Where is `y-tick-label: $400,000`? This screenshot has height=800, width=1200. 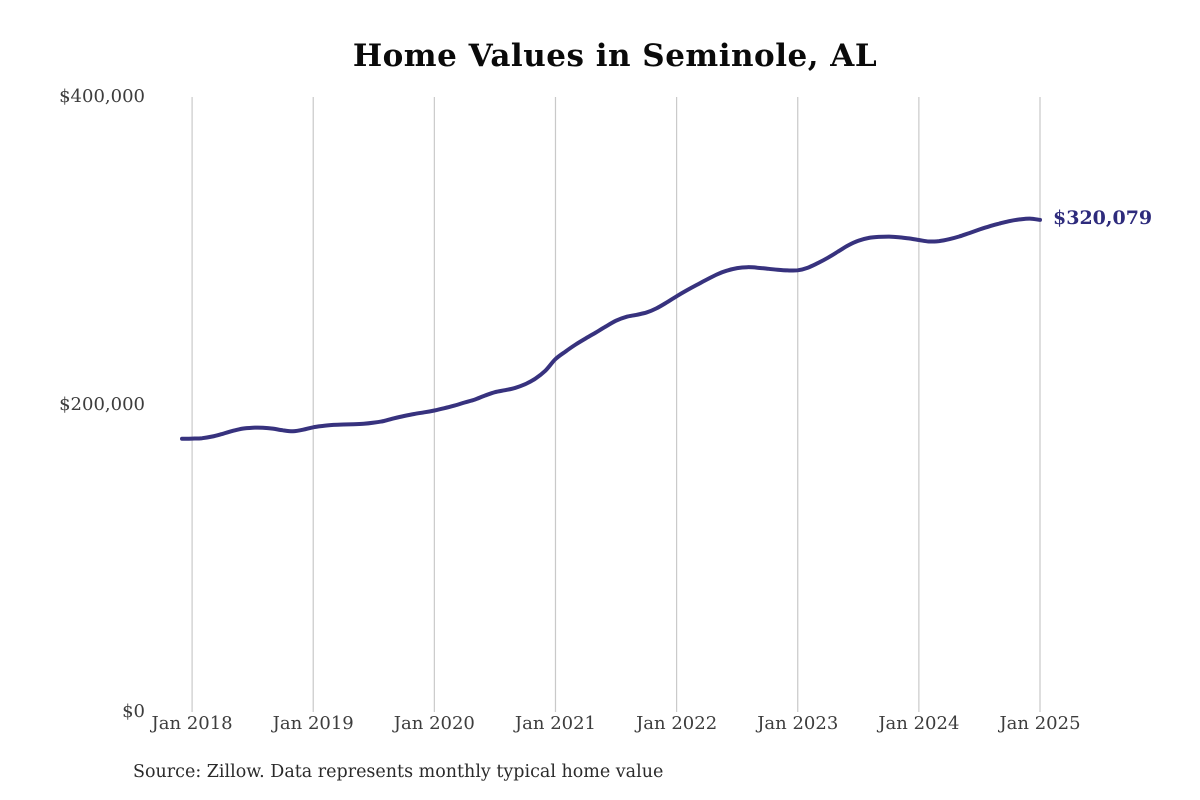 y-tick-label: $400,000 is located at coordinates (102, 96).